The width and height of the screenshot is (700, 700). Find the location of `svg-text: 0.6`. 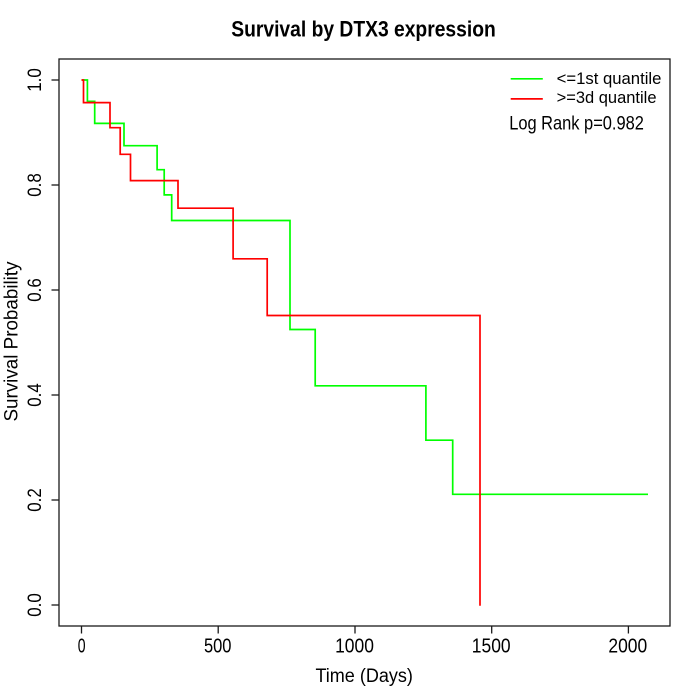

svg-text: 0.6 is located at coordinates (35, 290).